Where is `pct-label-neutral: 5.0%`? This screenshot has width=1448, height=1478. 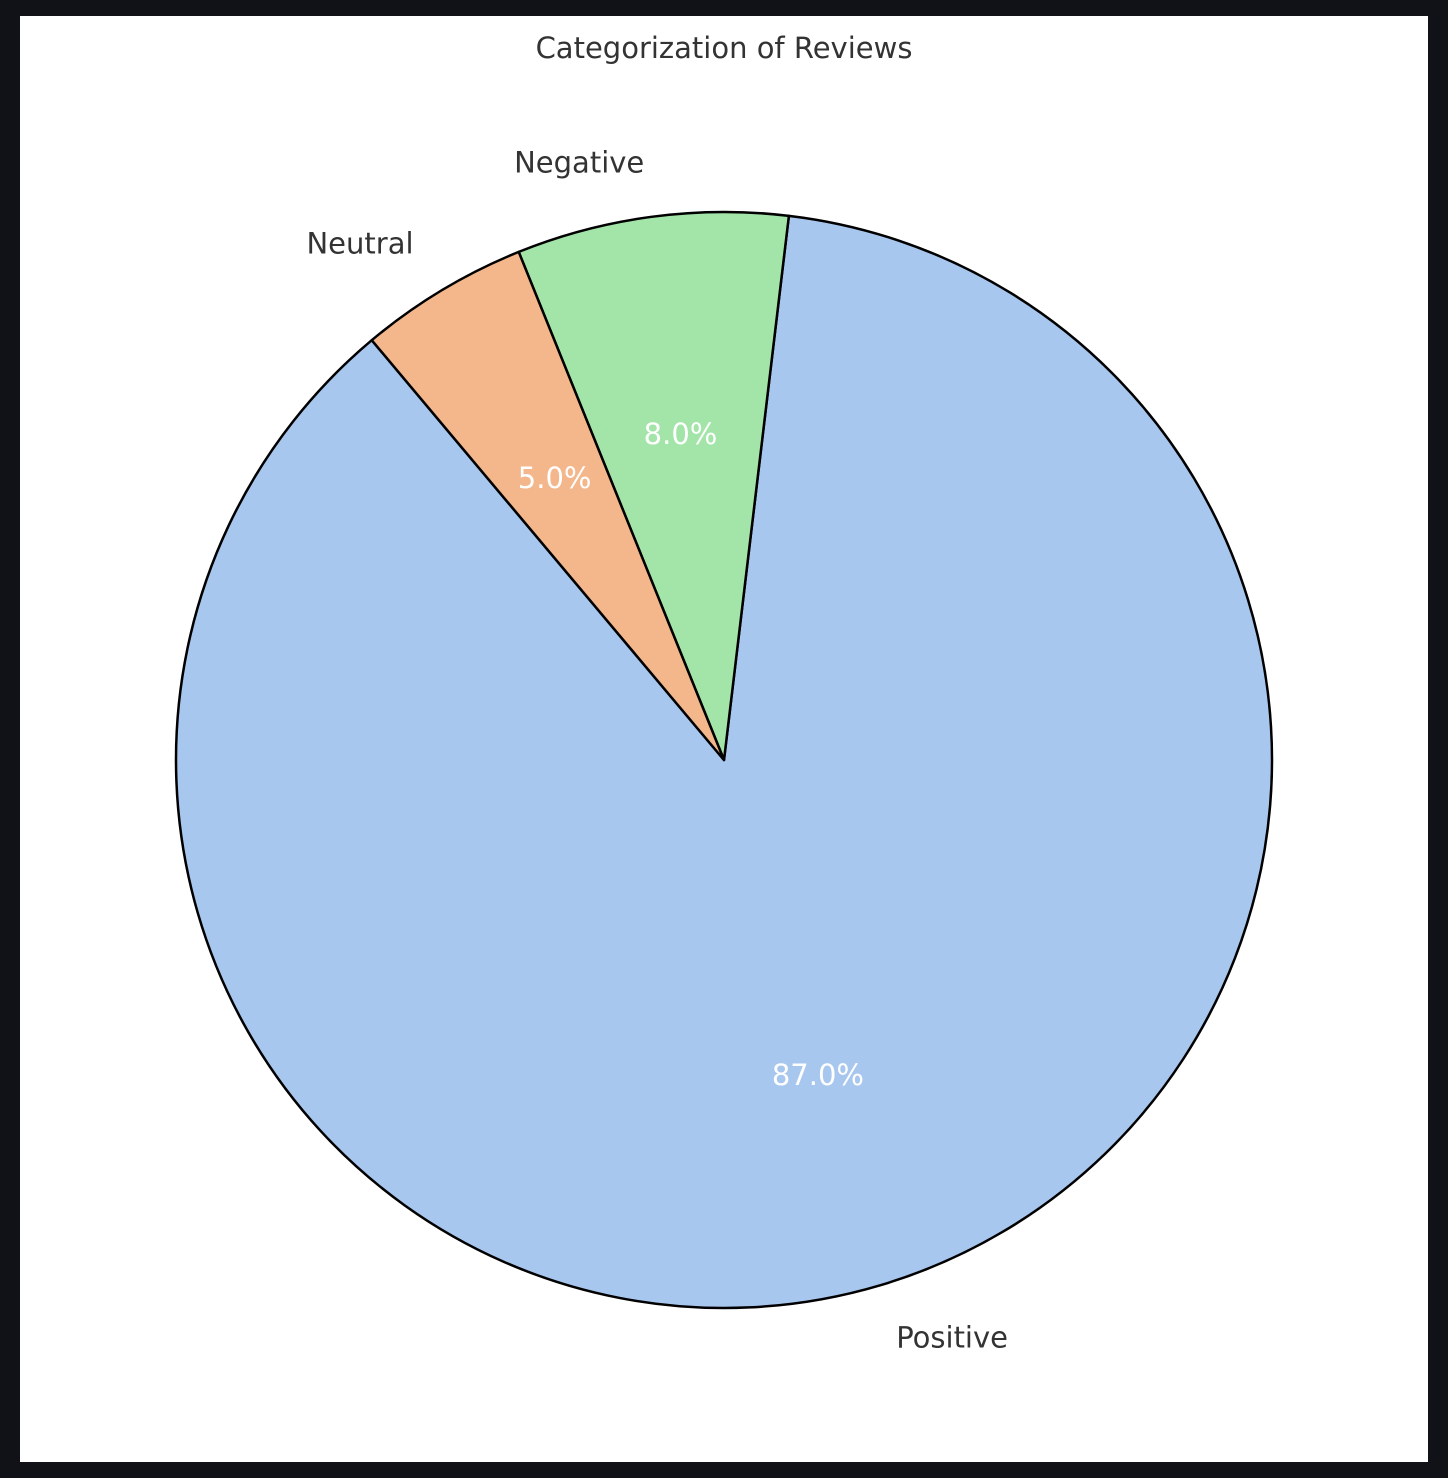
pct-label-neutral: 5.0% is located at coordinates (555, 478).